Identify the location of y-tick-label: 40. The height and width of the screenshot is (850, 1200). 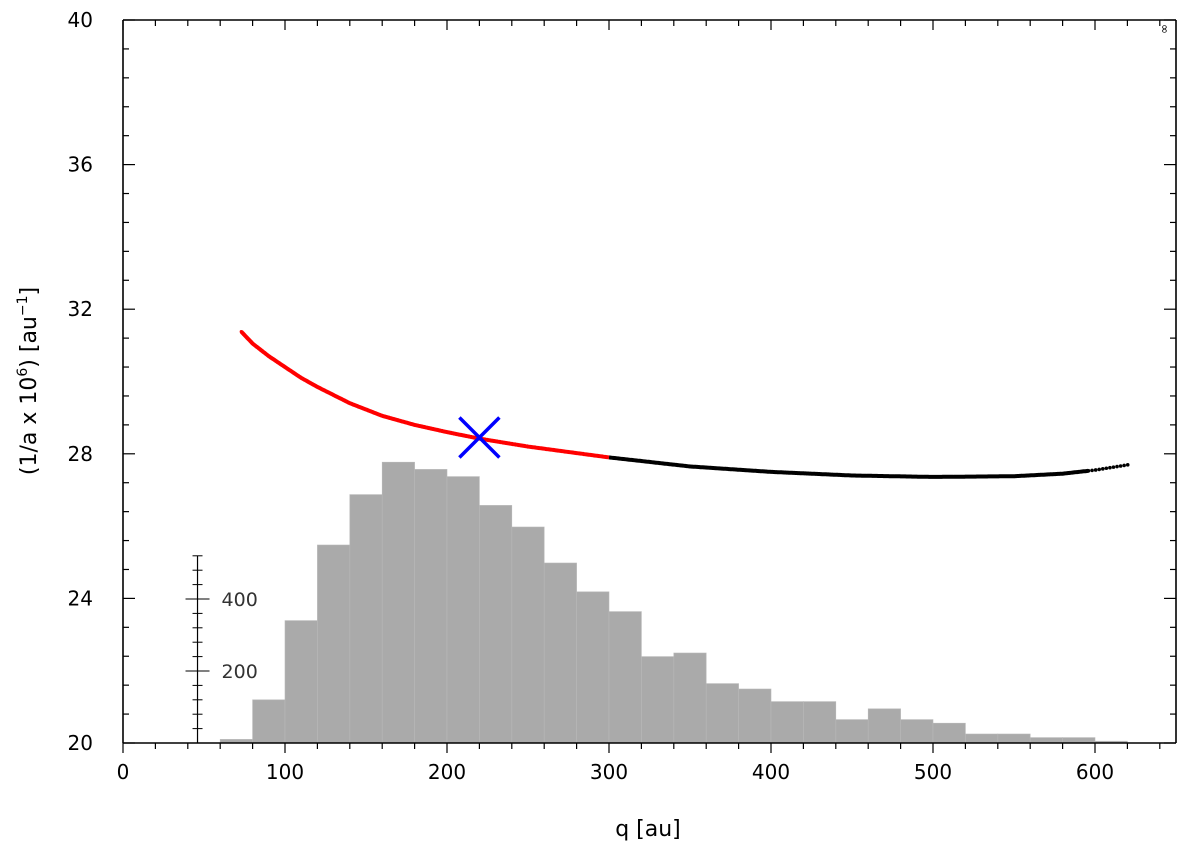
(80, 20).